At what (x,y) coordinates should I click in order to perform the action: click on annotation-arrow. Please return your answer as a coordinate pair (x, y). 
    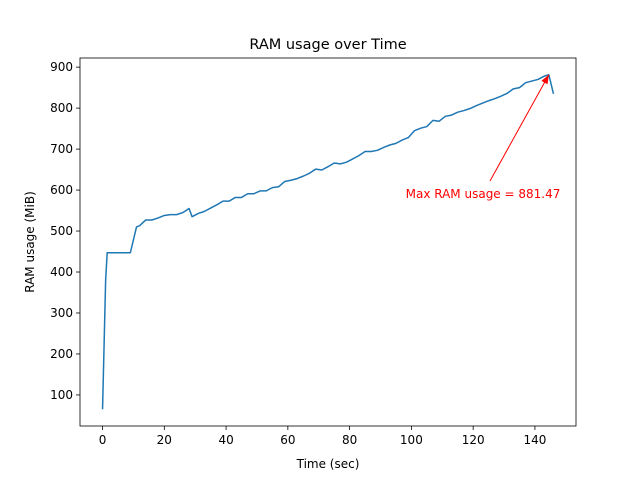
    Looking at the image, I should click on (519, 128).